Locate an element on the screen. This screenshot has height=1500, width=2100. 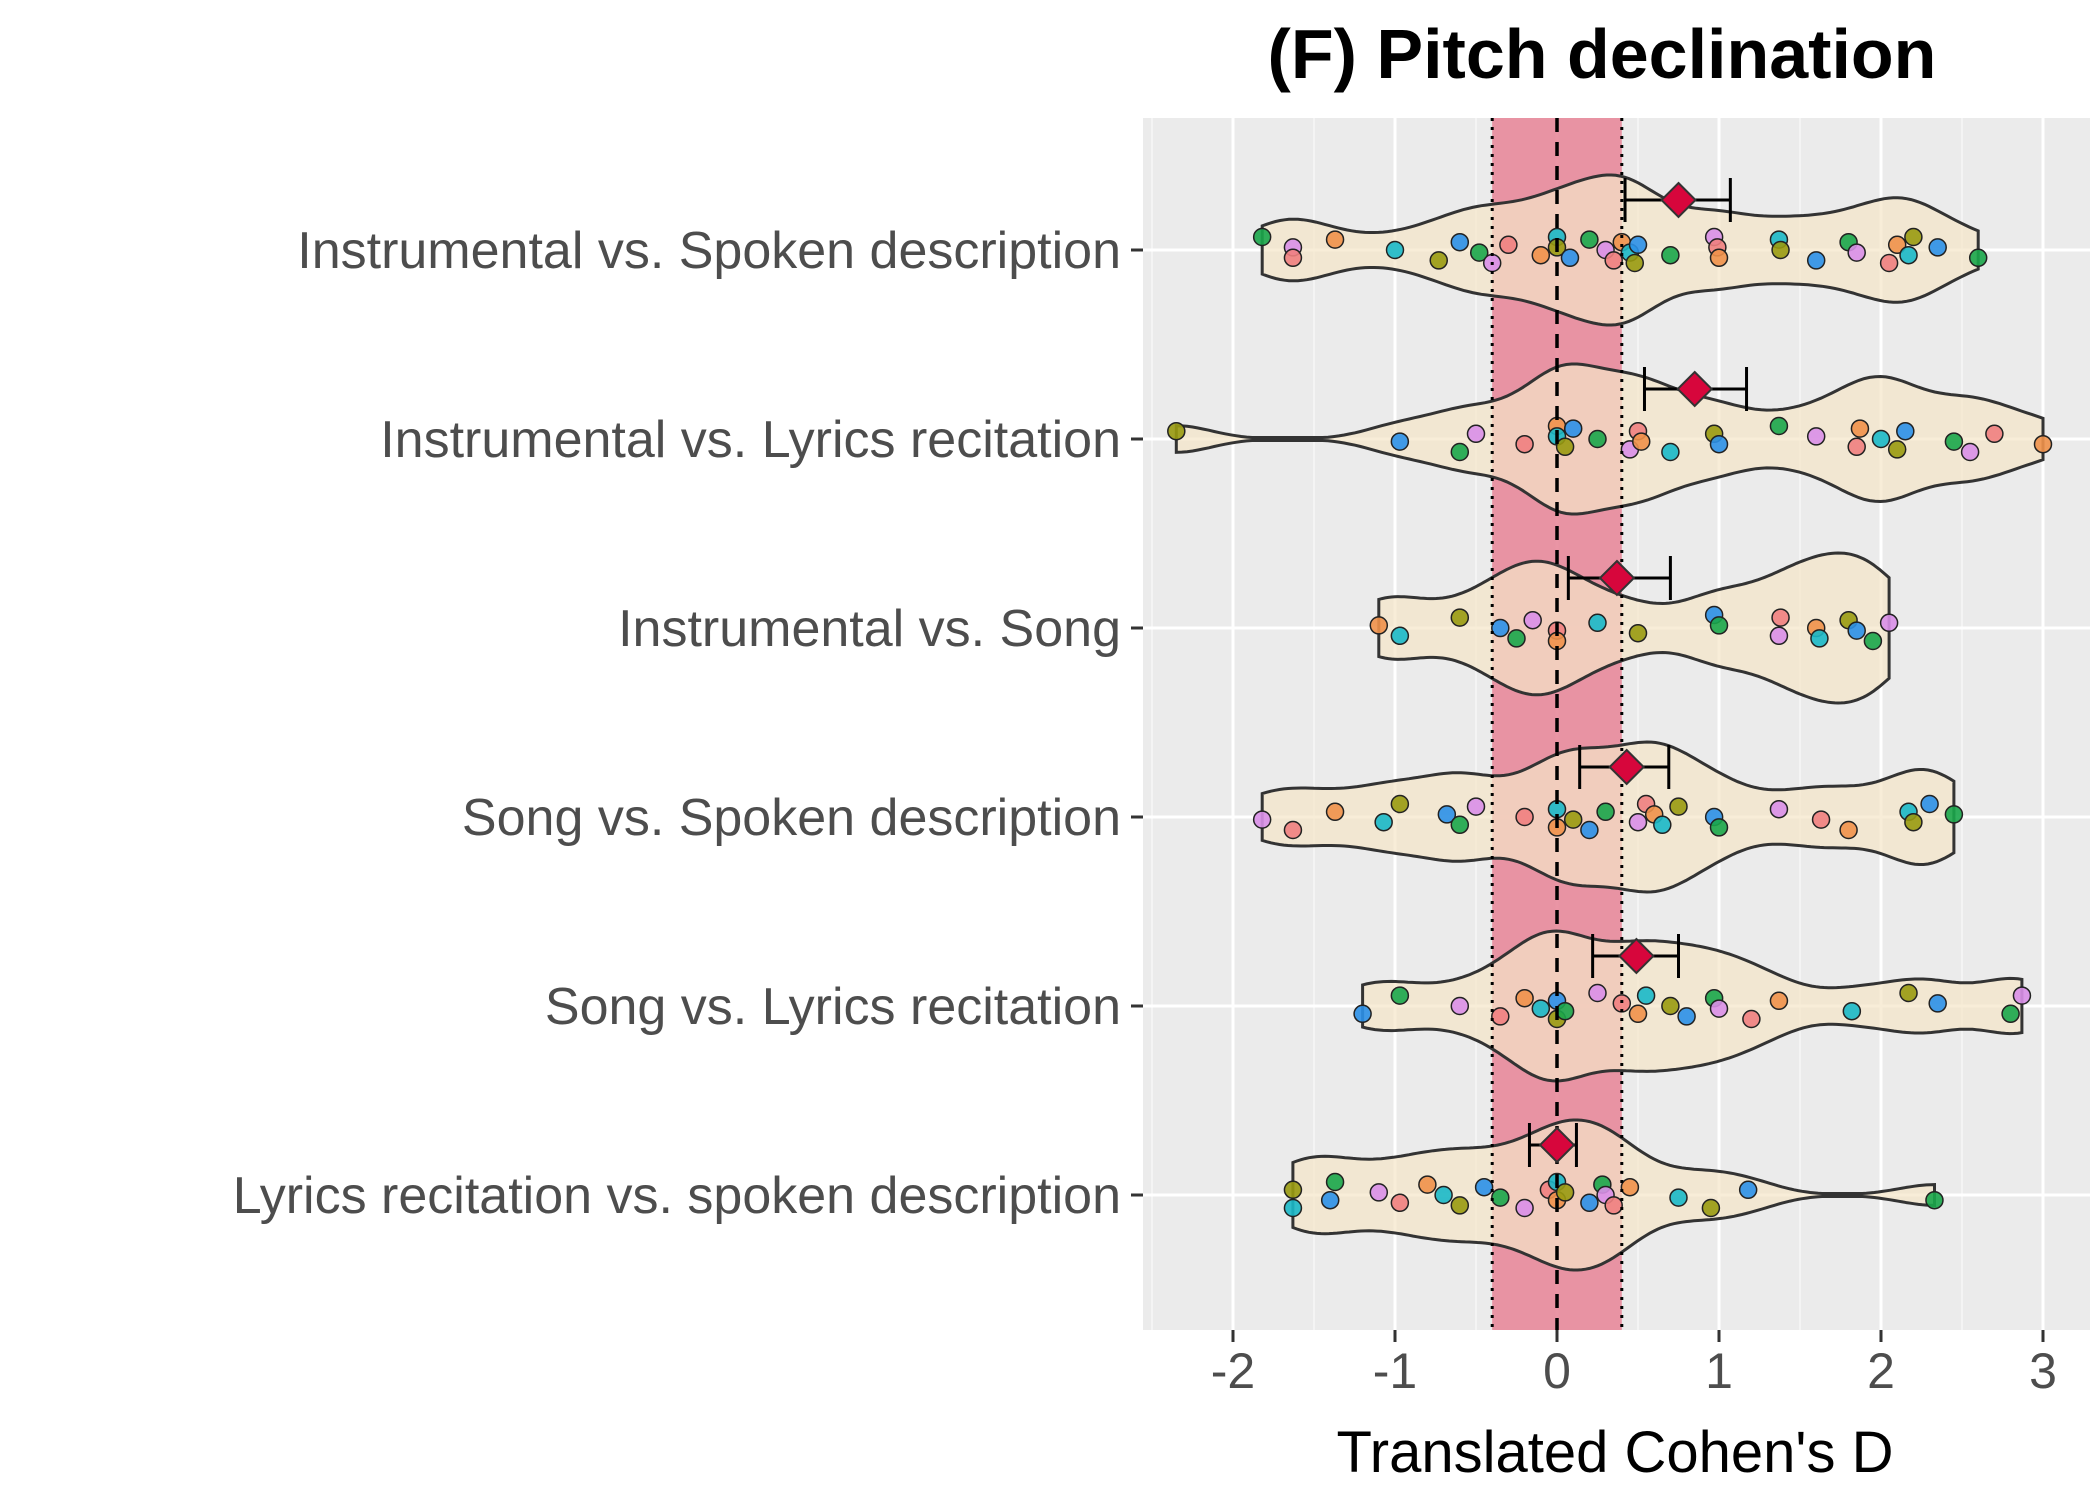
x-tick-label: -2 is located at coordinates (1233, 1371).